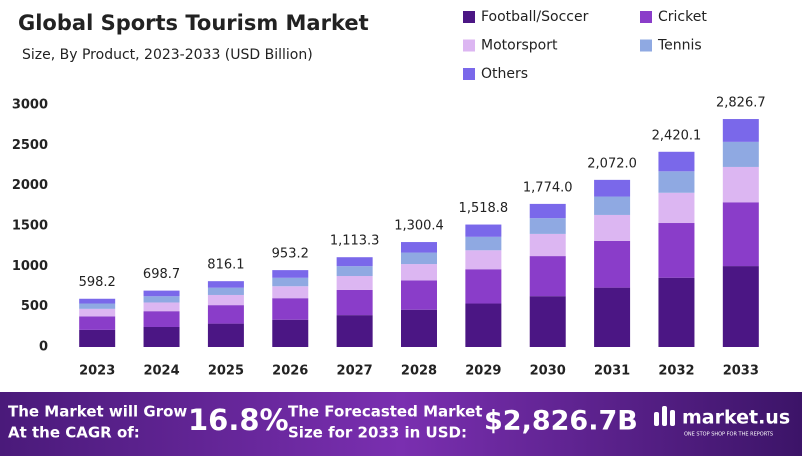 The image size is (802, 460). Describe the element at coordinates (419, 371) in the screenshot. I see `x-tick-label: 2028` at that location.